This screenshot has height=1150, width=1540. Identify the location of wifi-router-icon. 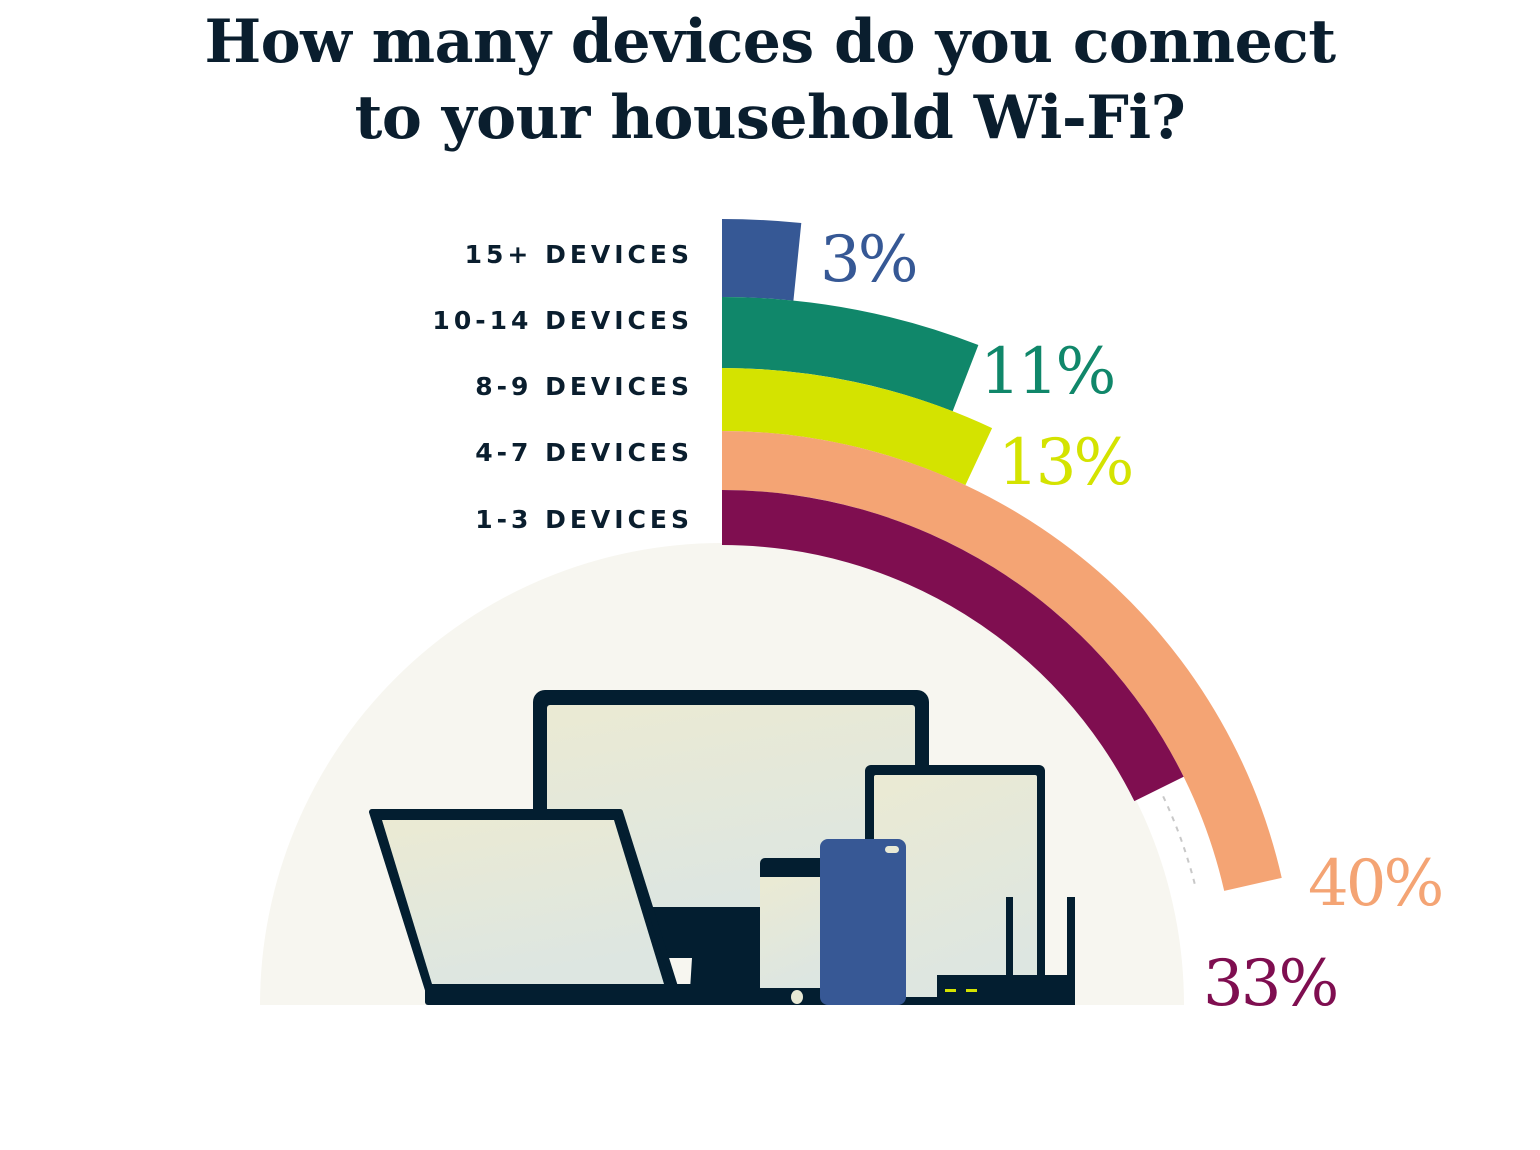
(1006, 951).